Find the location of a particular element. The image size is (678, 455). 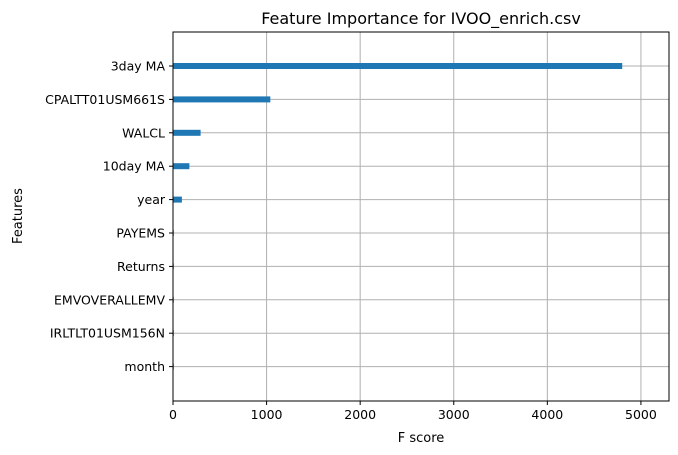

x-axis-label: F score is located at coordinates (421, 438).